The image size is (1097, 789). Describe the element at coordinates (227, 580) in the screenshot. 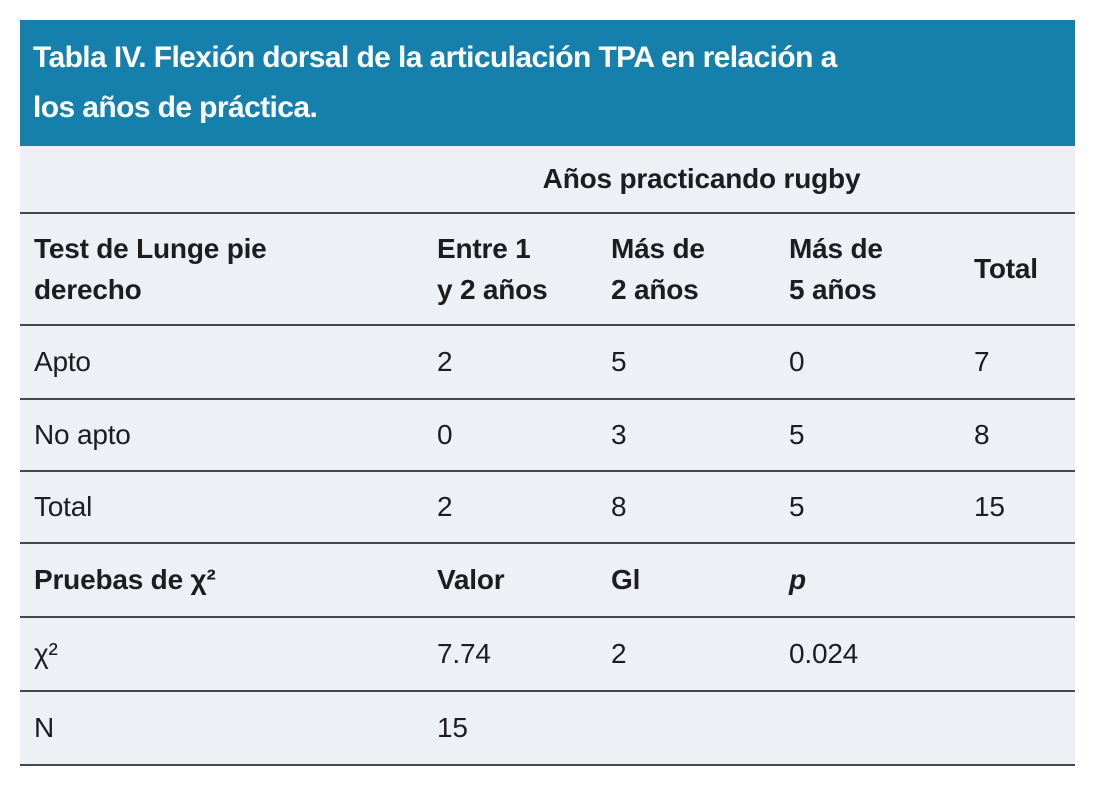

I see `stats-header-label: Pruebas de χ²` at that location.